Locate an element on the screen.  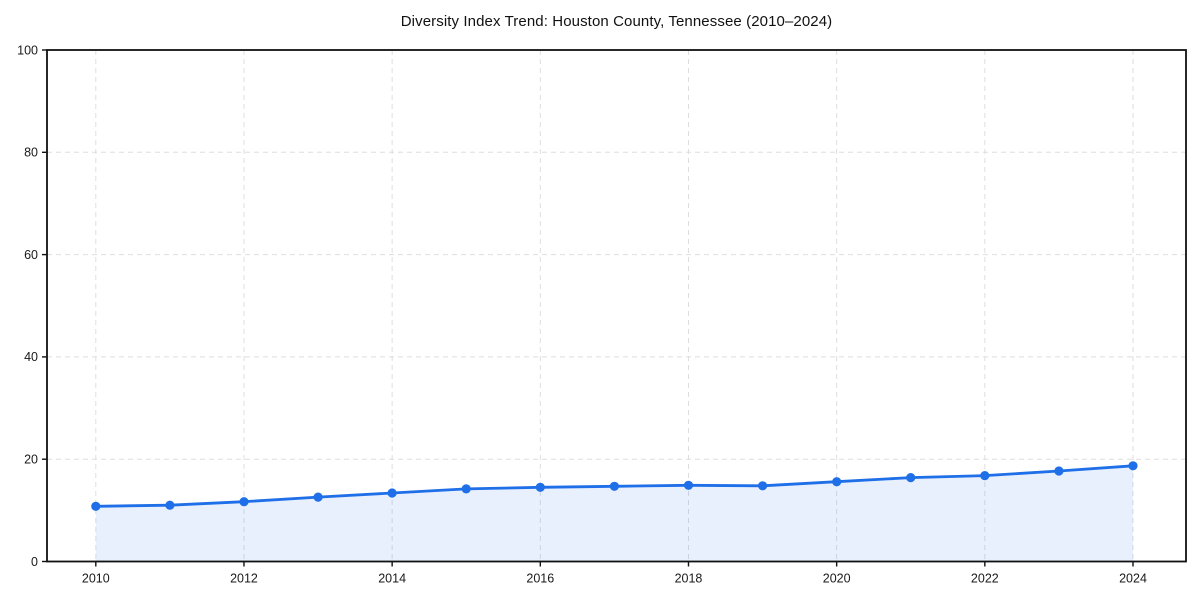
x-tick-label: 2014 is located at coordinates (392, 579).